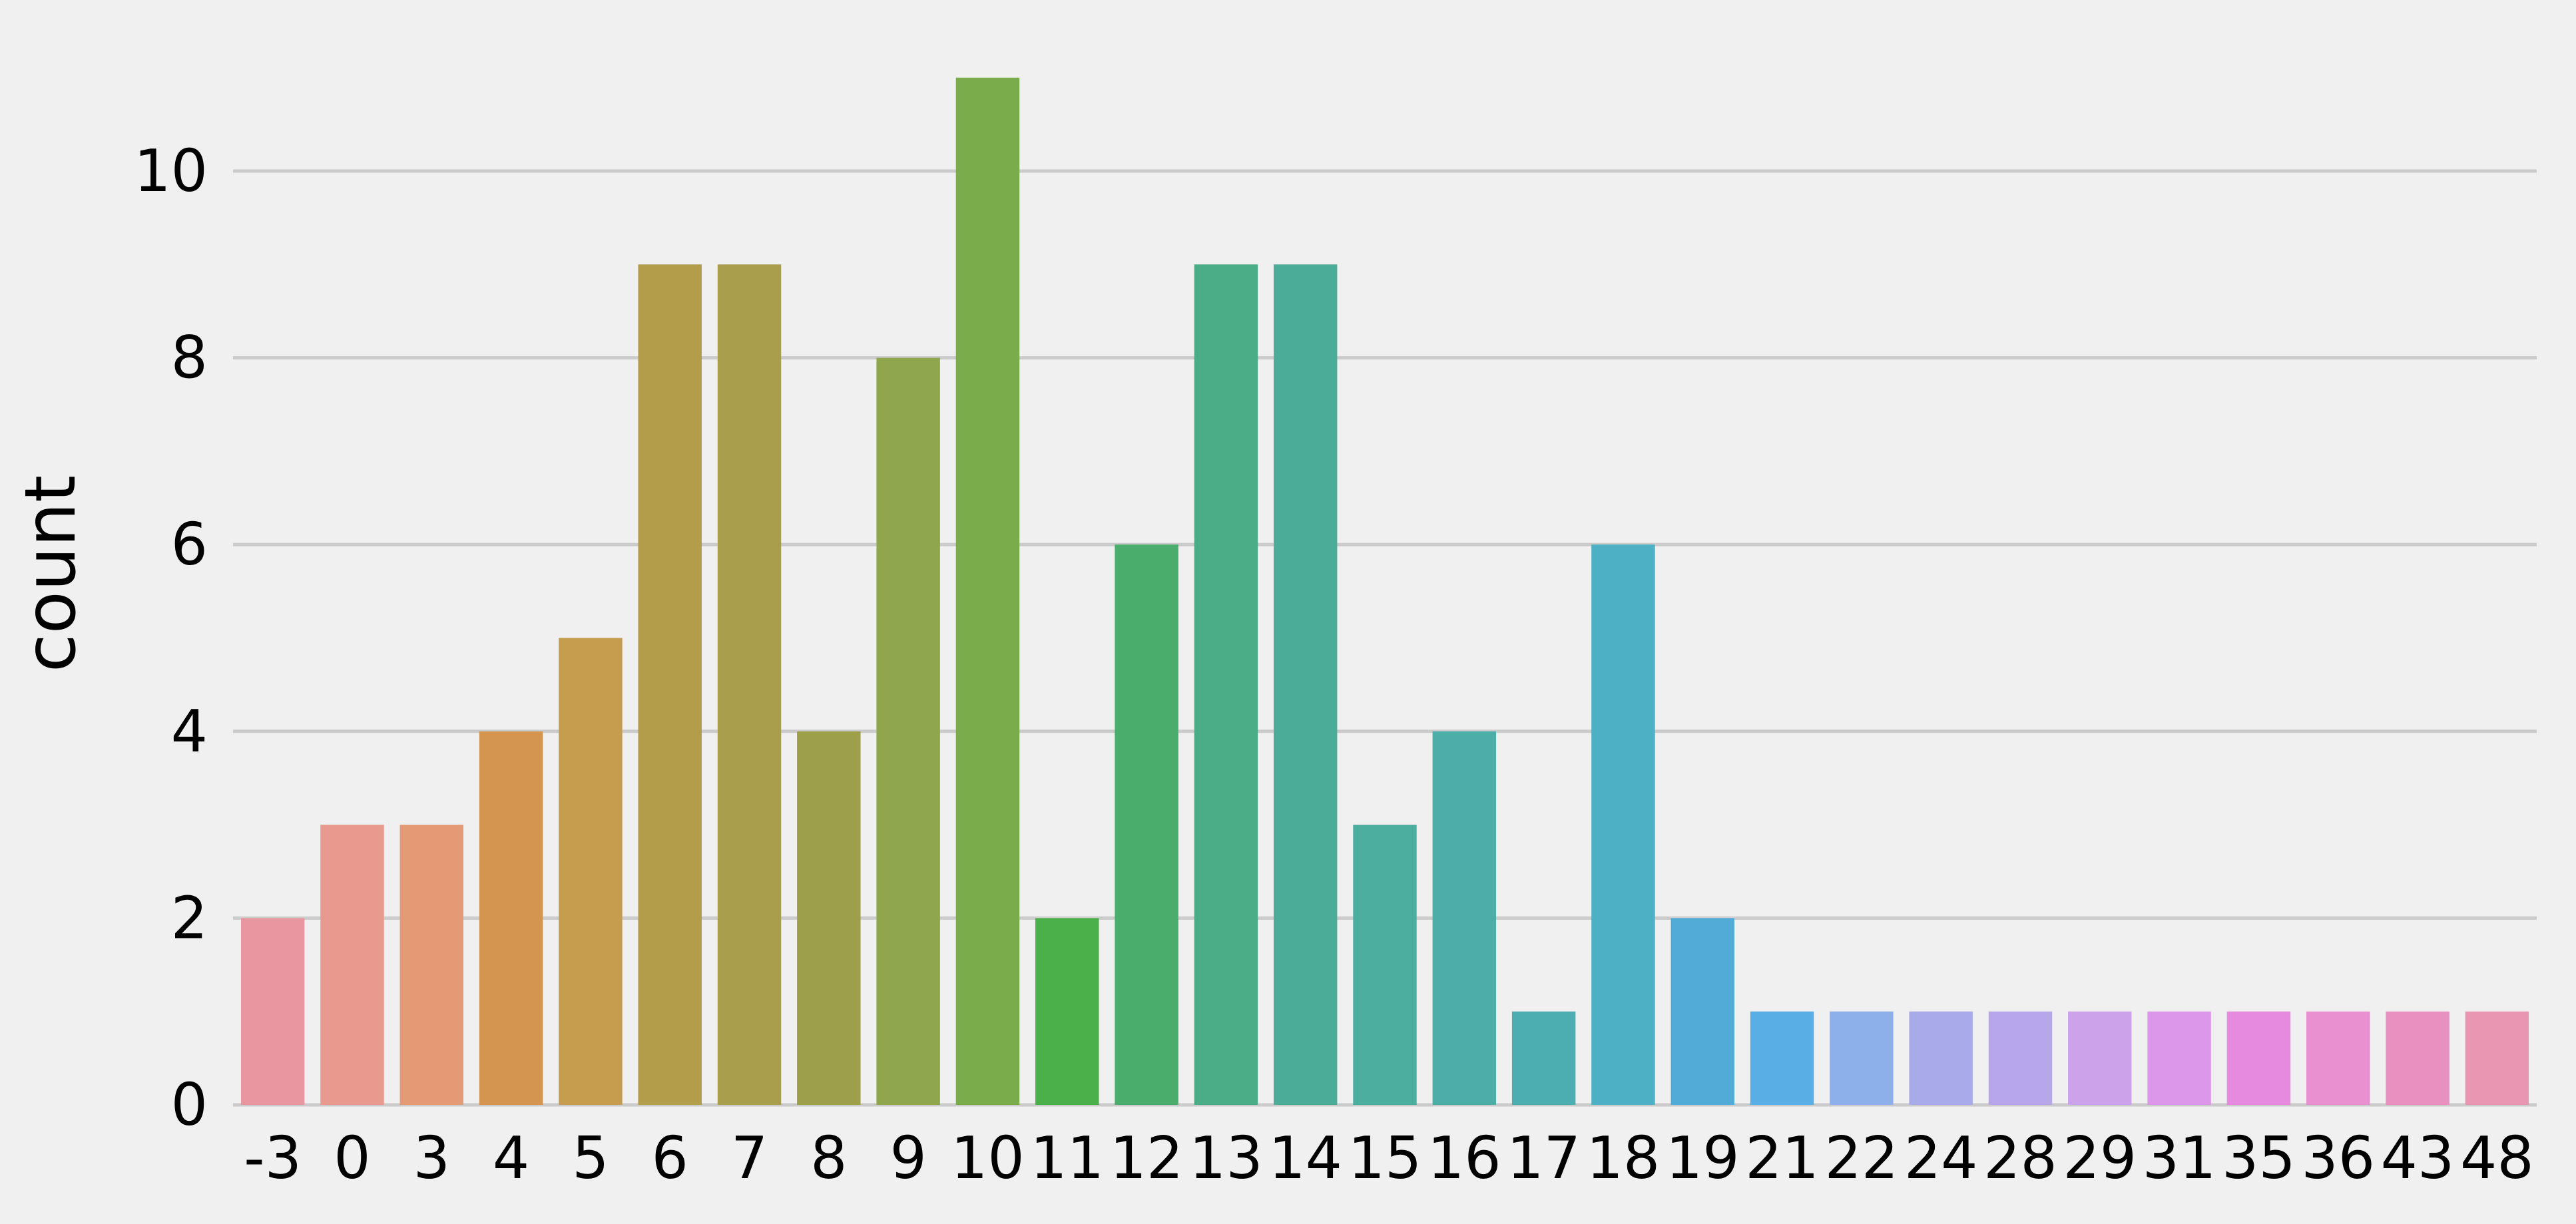  I want to click on x-tick-label: 15, so click(1385, 1158).